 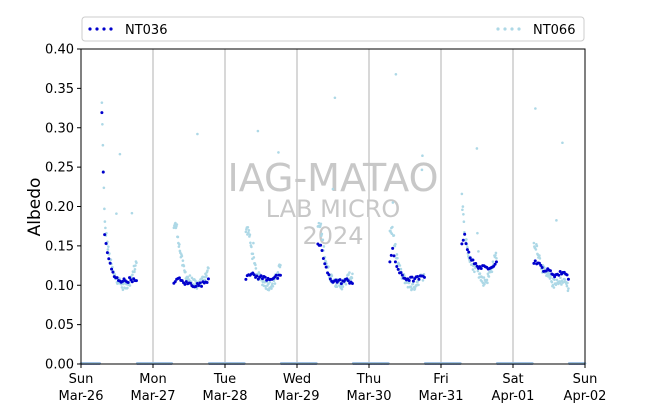 What do you see at coordinates (513, 396) in the screenshot?
I see `x-tick-date-label: Apr-01` at bounding box center [513, 396].